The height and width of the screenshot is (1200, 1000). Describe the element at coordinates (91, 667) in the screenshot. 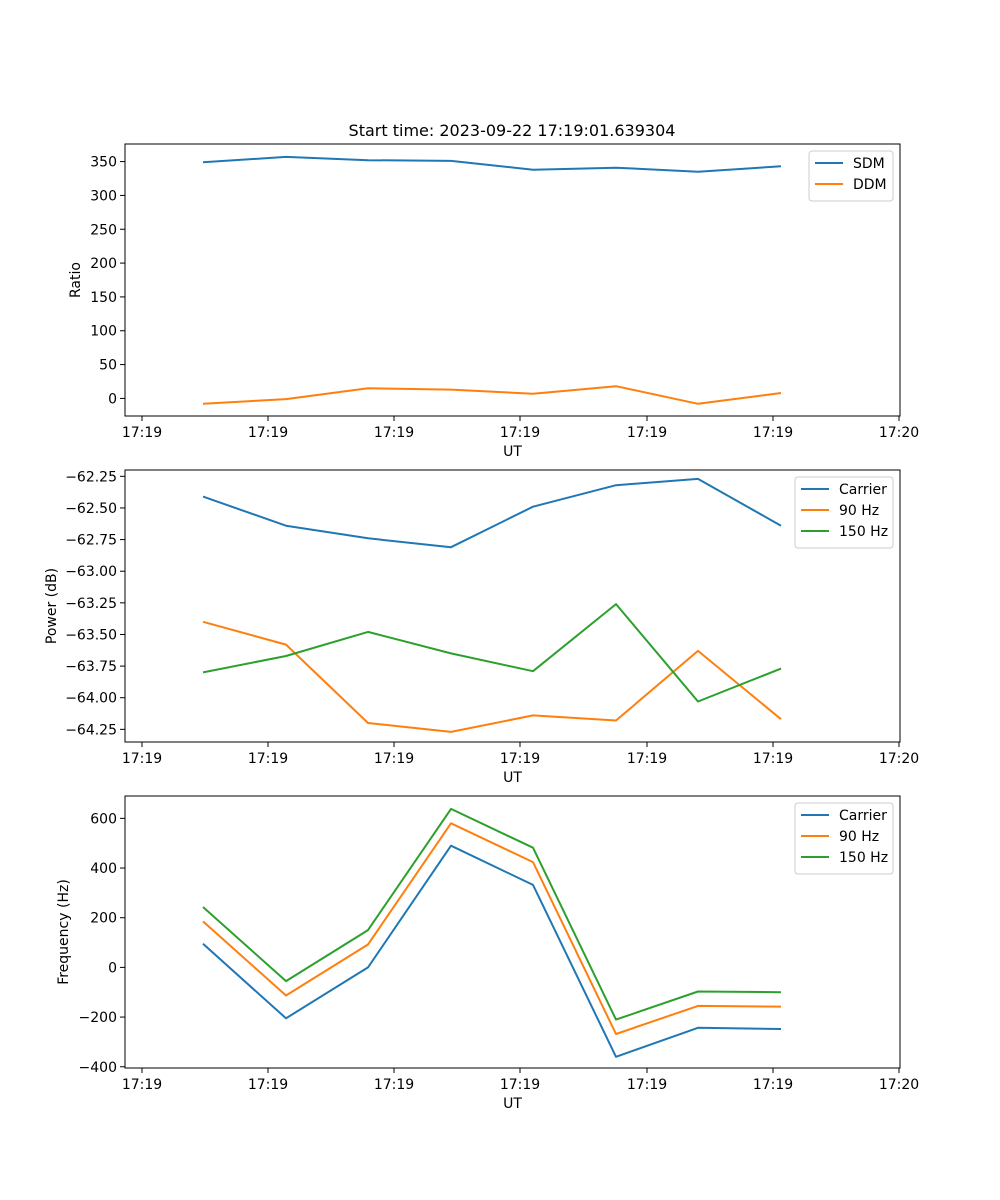

I see `y-tick-label: −63.75` at that location.